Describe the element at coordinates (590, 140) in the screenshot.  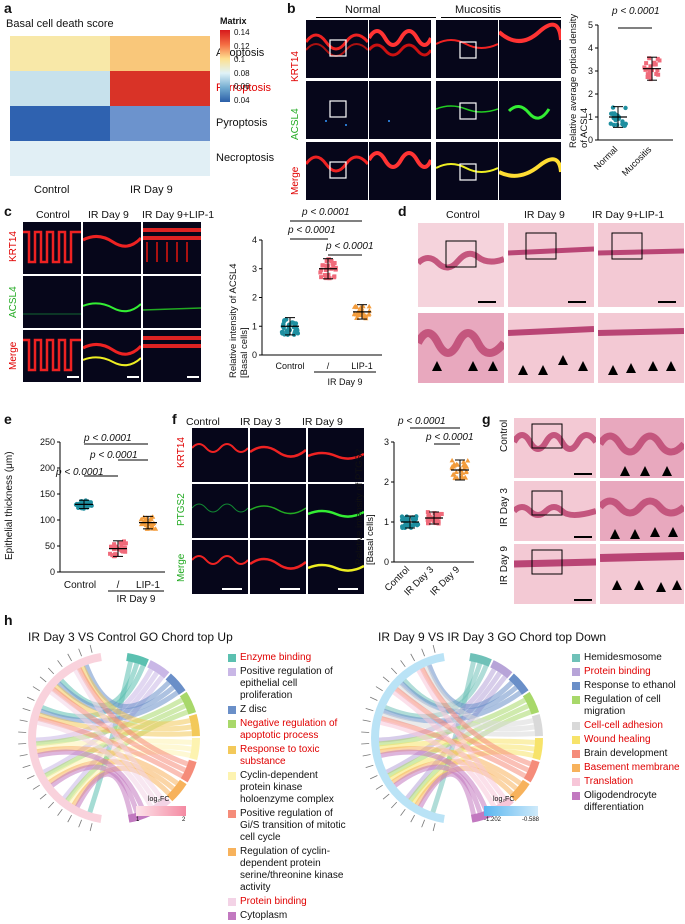
I see `y-tick-label: 0` at that location.